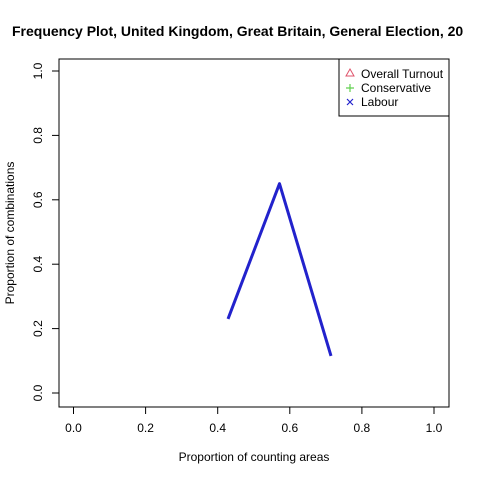 This screenshot has width=480, height=480. Describe the element at coordinates (38, 199) in the screenshot. I see `y-tick-label: 0.6` at that location.